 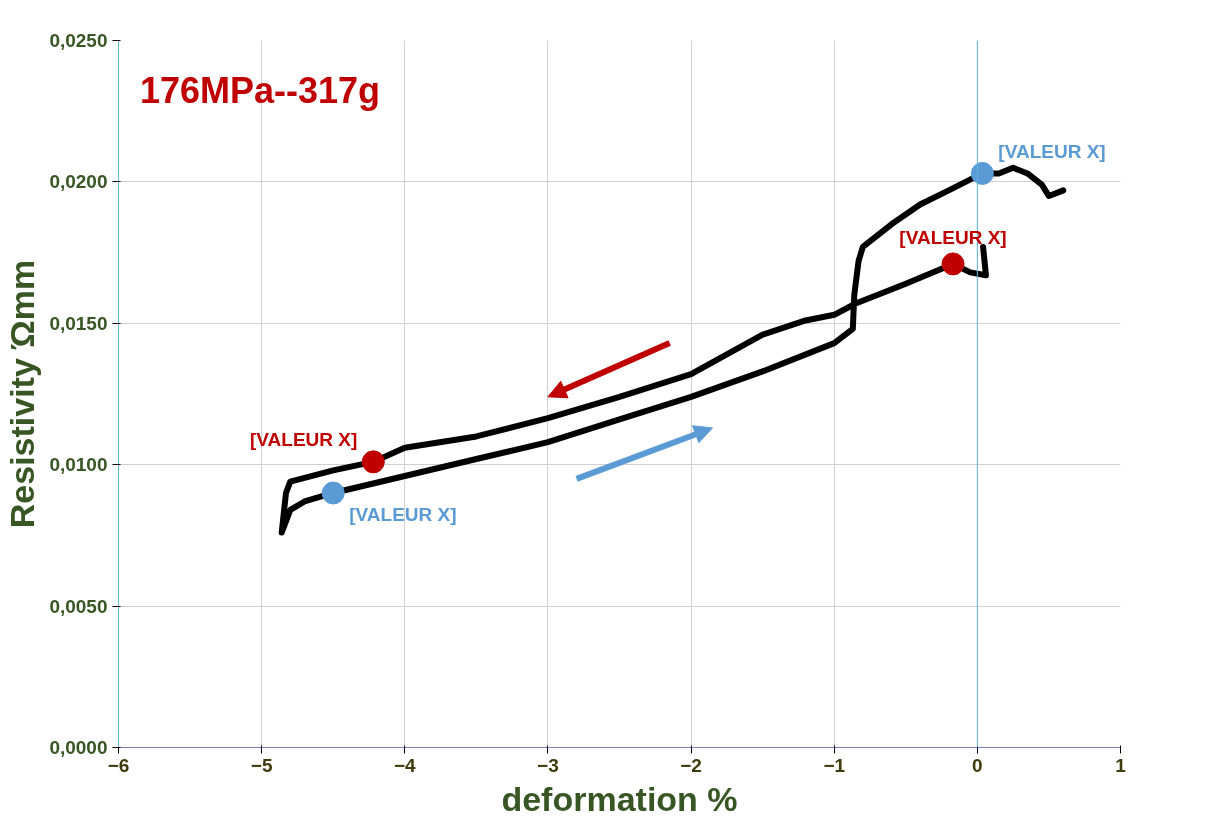 I want to click on x-tick-label: −6, so click(x=118, y=765).